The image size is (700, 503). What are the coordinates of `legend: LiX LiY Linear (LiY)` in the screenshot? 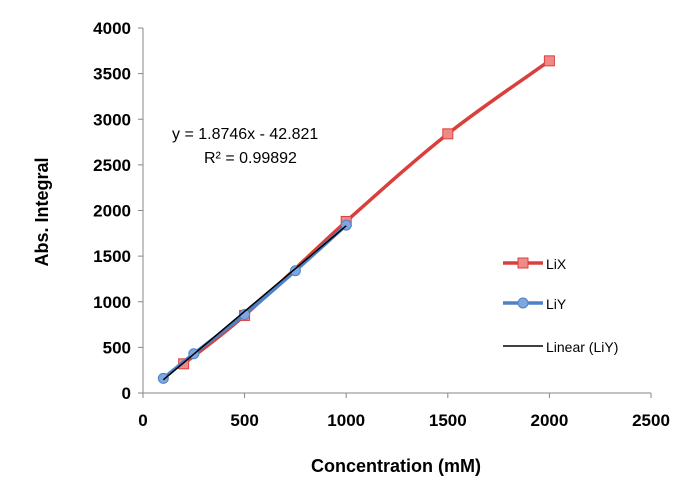 It's located at (560, 305).